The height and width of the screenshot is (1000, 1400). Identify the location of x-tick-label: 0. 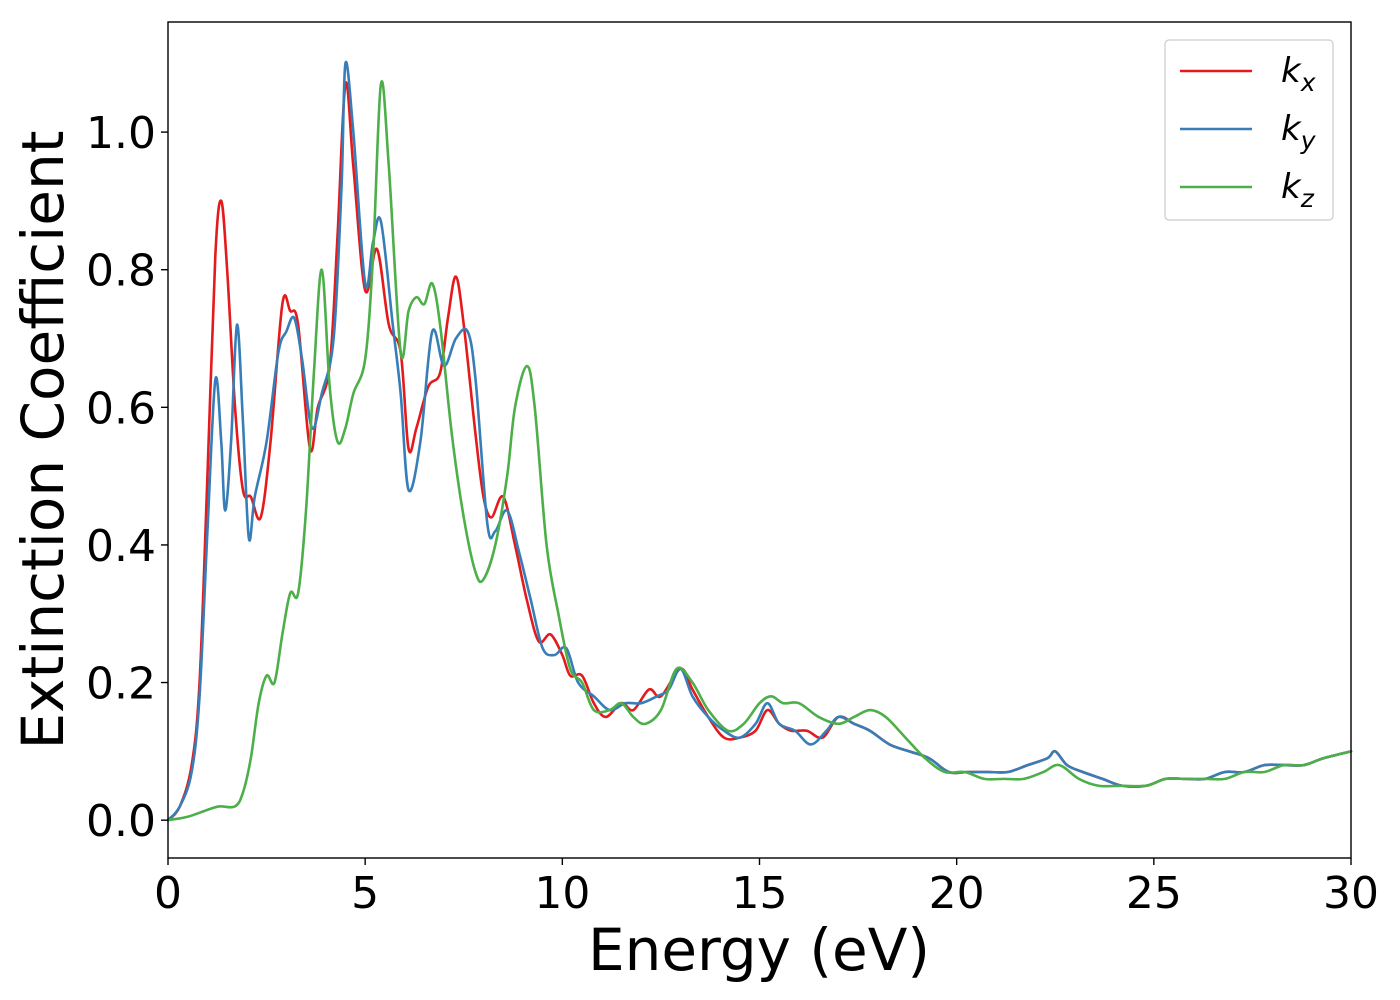
(168, 893).